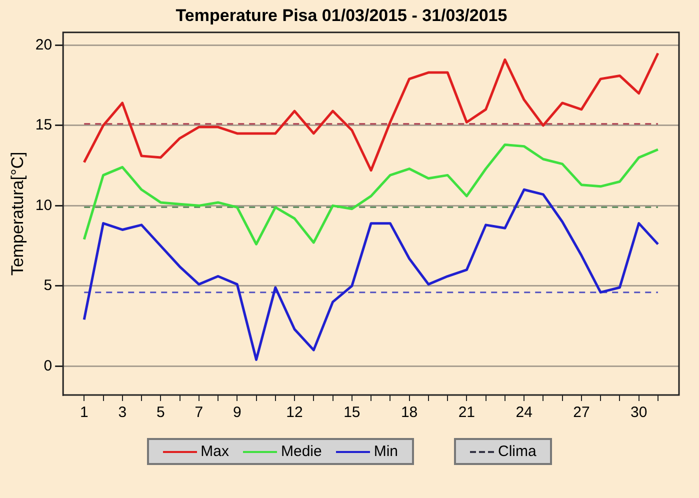 The width and height of the screenshot is (699, 498). I want to click on y-tick-label: 15, so click(43, 125).